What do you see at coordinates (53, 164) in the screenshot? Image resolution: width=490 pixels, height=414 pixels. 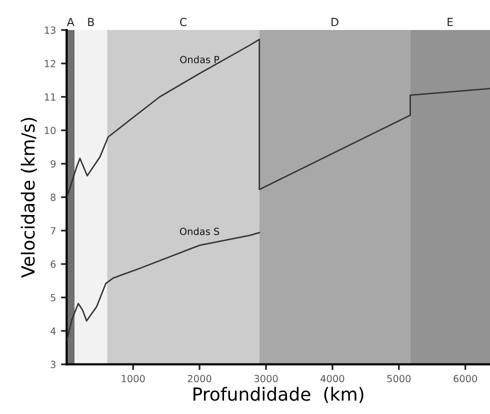 I see `y-tick-label: 9` at bounding box center [53, 164].